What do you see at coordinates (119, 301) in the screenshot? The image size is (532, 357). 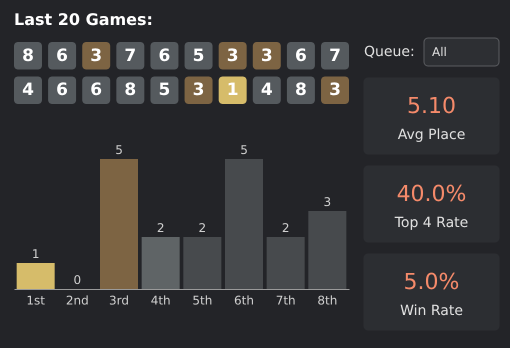 I see `x-tick-label: 3rd` at bounding box center [119, 301].